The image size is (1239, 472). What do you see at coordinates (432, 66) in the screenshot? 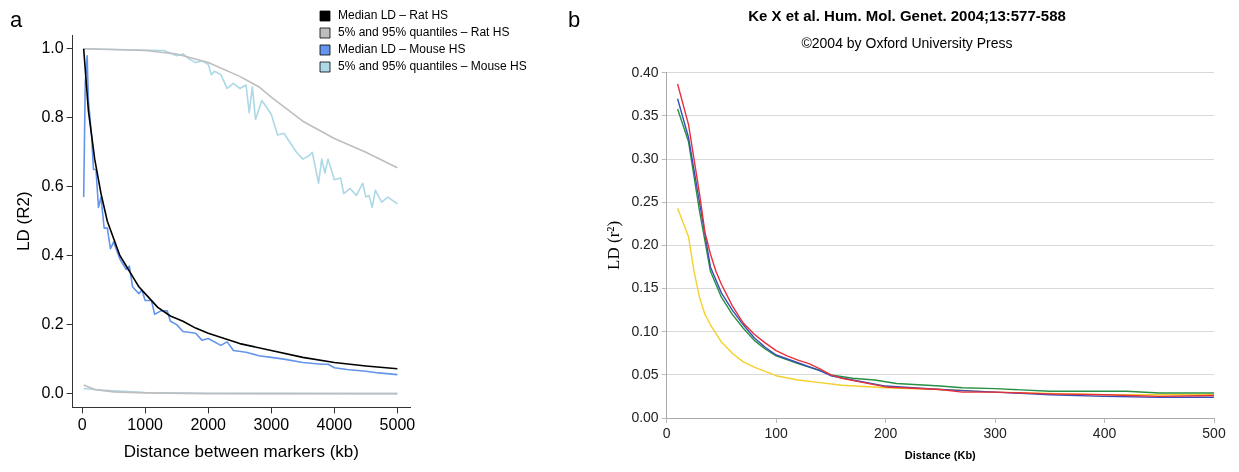
I see `legend-label: 5% and 95% quantiles – Mouse HS` at bounding box center [432, 66].